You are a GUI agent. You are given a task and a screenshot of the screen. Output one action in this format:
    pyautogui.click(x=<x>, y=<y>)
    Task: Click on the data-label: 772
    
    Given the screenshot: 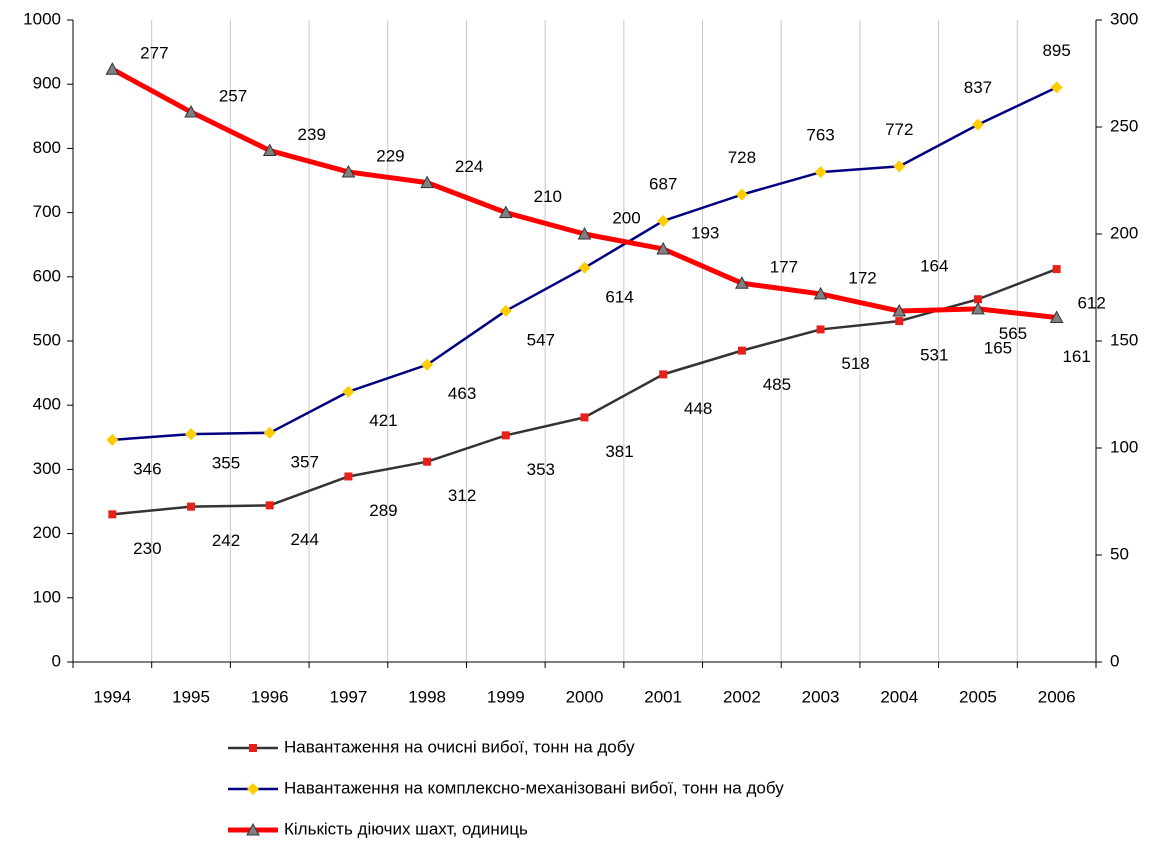 What is the action you would take?
    pyautogui.click(x=899, y=129)
    